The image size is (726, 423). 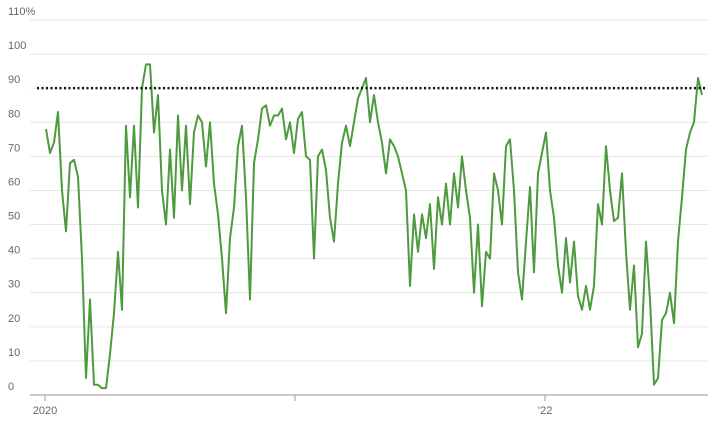 I want to click on y-tick-label: 60, so click(x=14, y=182).